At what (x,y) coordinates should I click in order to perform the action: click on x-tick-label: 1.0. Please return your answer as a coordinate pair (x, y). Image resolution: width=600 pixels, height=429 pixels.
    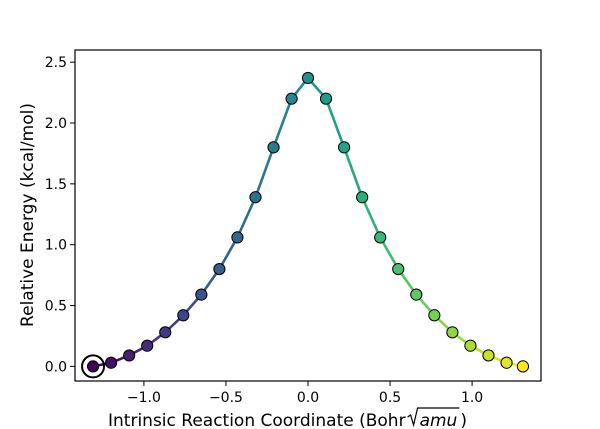
    Looking at the image, I should click on (472, 398).